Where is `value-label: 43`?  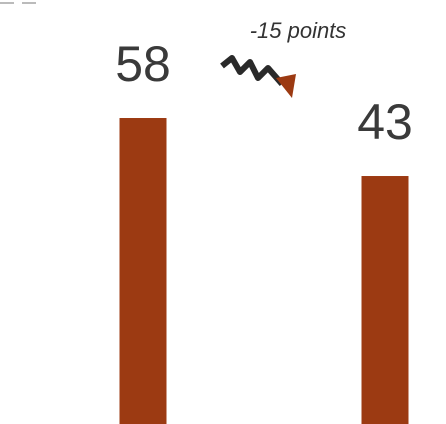 value-label: 43 is located at coordinates (385, 122).